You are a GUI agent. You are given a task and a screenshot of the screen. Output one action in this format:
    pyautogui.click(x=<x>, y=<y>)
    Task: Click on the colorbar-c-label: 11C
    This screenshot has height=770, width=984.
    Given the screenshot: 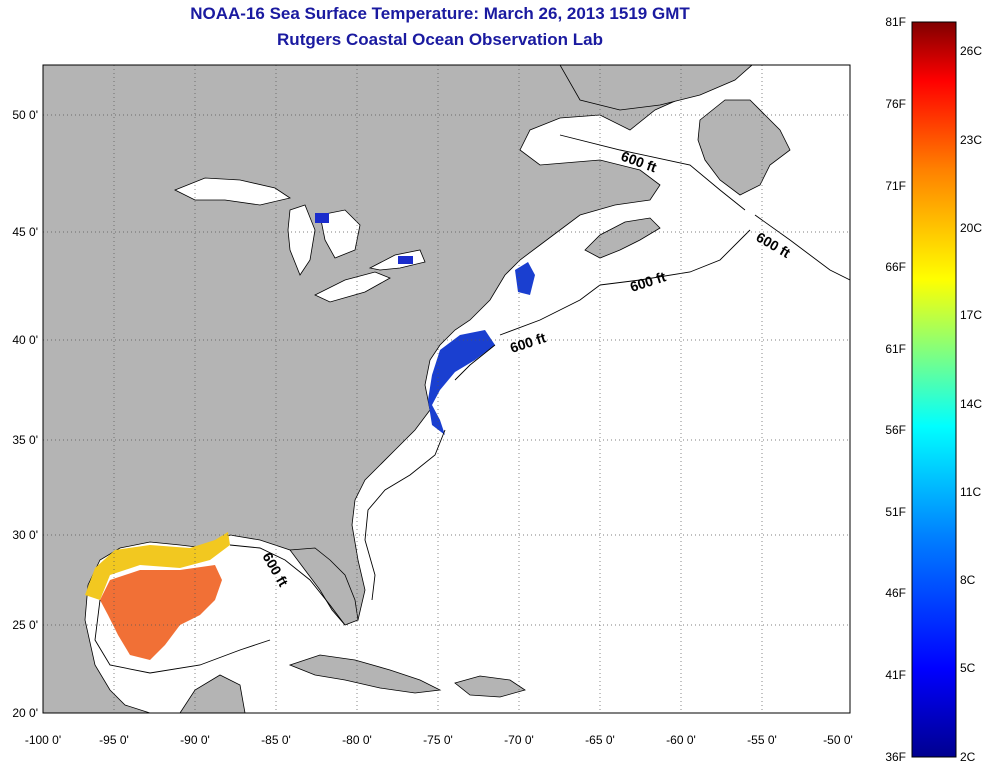 What is the action you would take?
    pyautogui.click(x=970, y=492)
    